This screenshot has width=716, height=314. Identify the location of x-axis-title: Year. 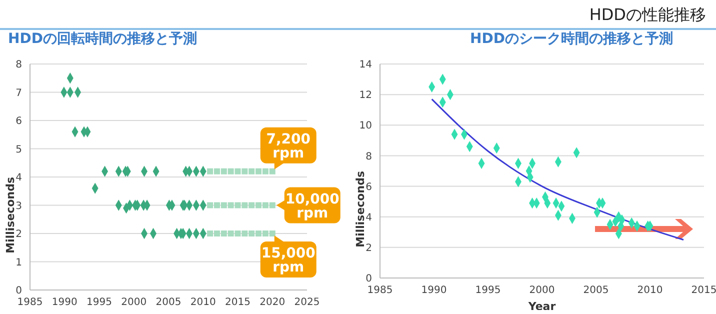
(541, 306).